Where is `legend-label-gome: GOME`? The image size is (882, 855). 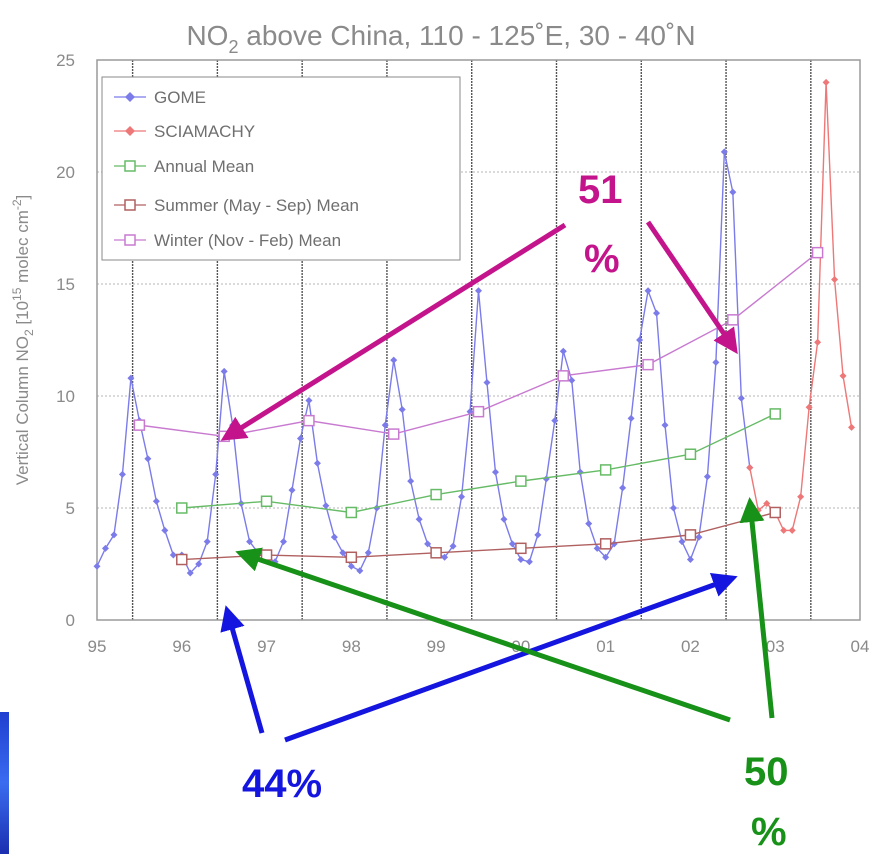 legend-label-gome: GOME is located at coordinates (180, 97).